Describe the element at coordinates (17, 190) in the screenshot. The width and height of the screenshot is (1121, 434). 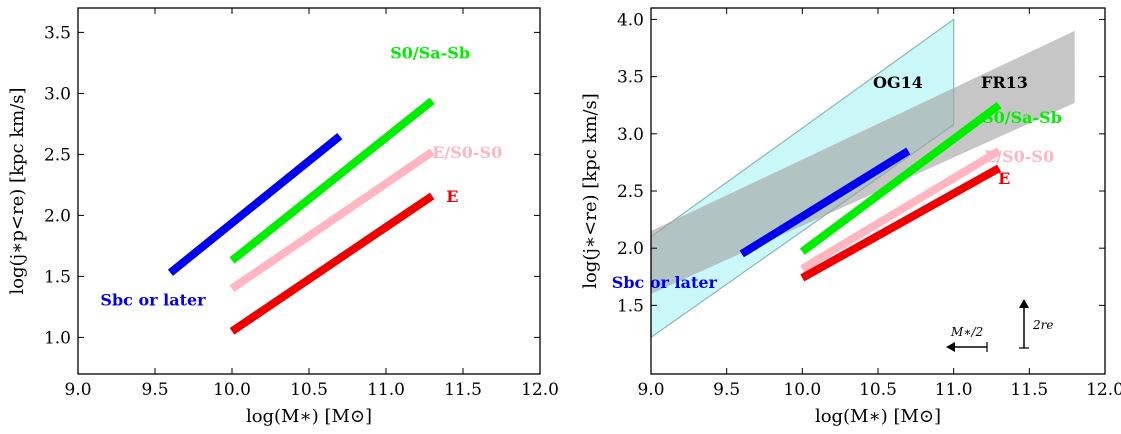
I see `y-axis-label: log(j∗p<re) [kpc km/s]` at that location.